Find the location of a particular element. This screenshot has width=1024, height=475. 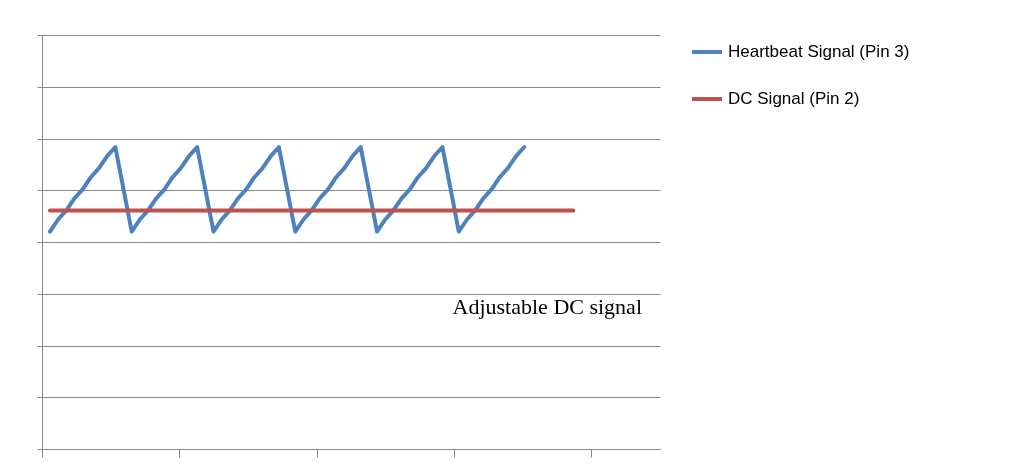

legend-label: DC Signal (Pin 2) is located at coordinates (794, 98).